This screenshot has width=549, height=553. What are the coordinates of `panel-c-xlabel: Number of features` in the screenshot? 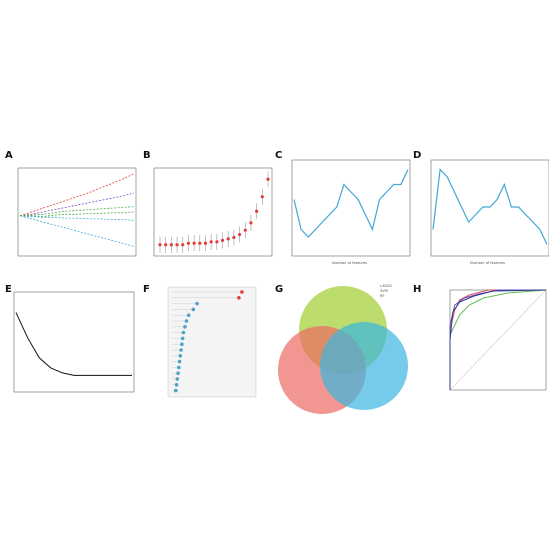 It's located at (349, 263).